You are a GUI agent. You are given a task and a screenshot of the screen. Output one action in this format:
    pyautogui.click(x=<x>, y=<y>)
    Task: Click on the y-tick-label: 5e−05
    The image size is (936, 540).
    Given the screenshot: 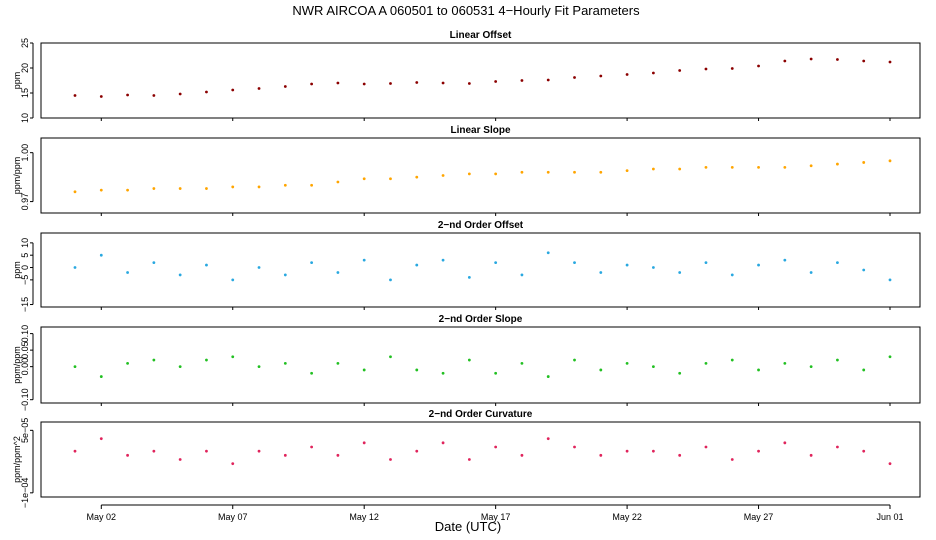 What is the action you would take?
    pyautogui.click(x=25, y=430)
    